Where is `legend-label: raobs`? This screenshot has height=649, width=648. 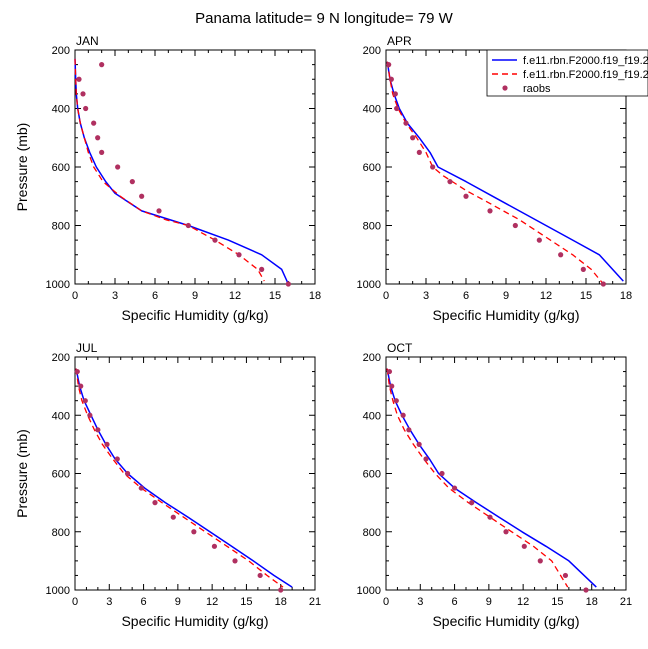
legend-label: raobs is located at coordinates (537, 89).